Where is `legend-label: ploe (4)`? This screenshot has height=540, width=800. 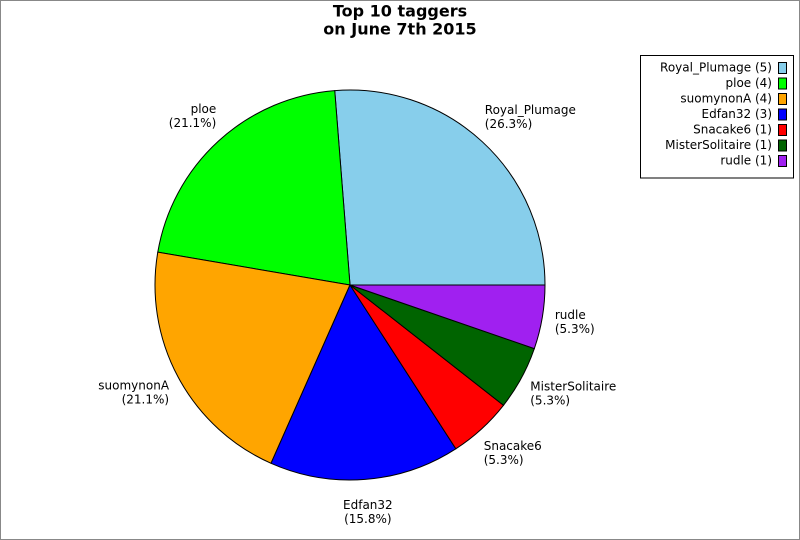 legend-label: ploe (4) is located at coordinates (749, 83).